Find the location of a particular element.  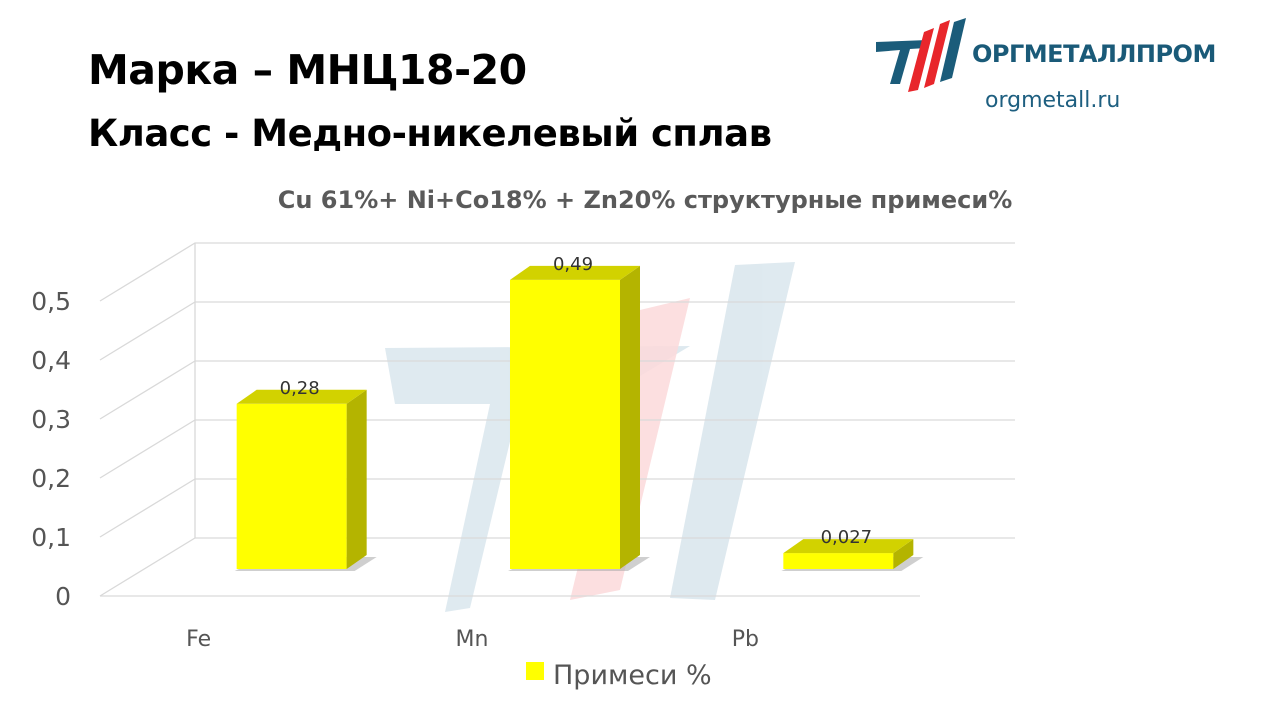

data-label: 0,28 is located at coordinates (300, 388).